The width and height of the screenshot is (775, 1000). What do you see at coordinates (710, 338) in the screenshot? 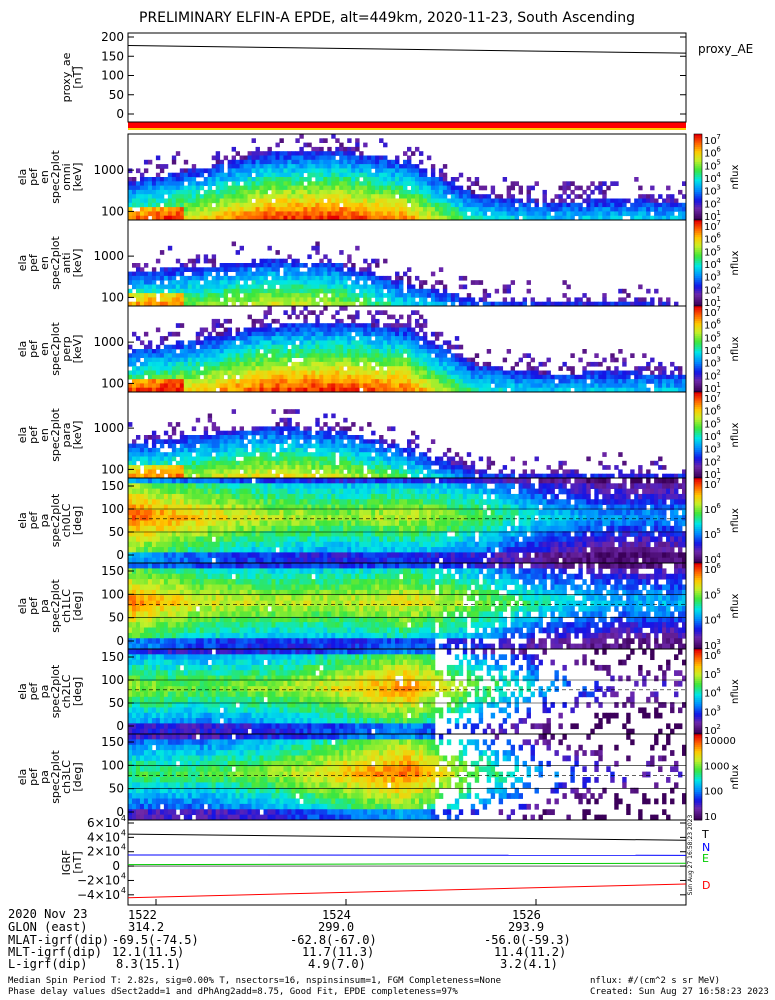
I see `colorbar-label: 10` at bounding box center [710, 338].